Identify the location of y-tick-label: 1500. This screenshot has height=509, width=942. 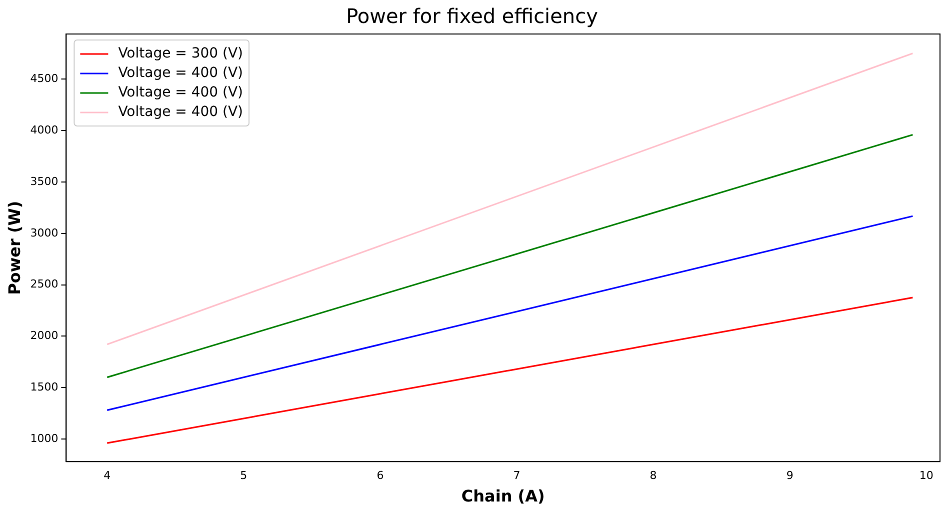
(44, 387).